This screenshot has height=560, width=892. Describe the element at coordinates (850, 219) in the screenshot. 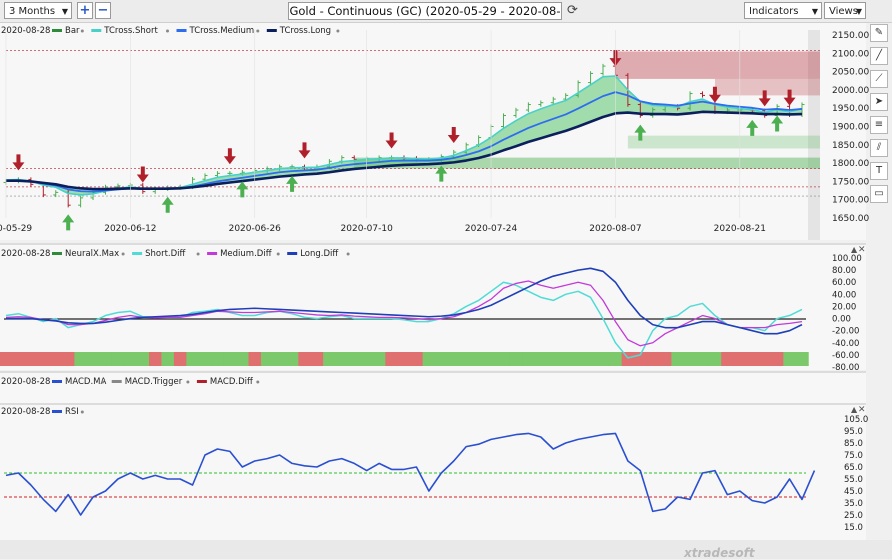

I see `price-y-tick-label: 1650.00` at that location.